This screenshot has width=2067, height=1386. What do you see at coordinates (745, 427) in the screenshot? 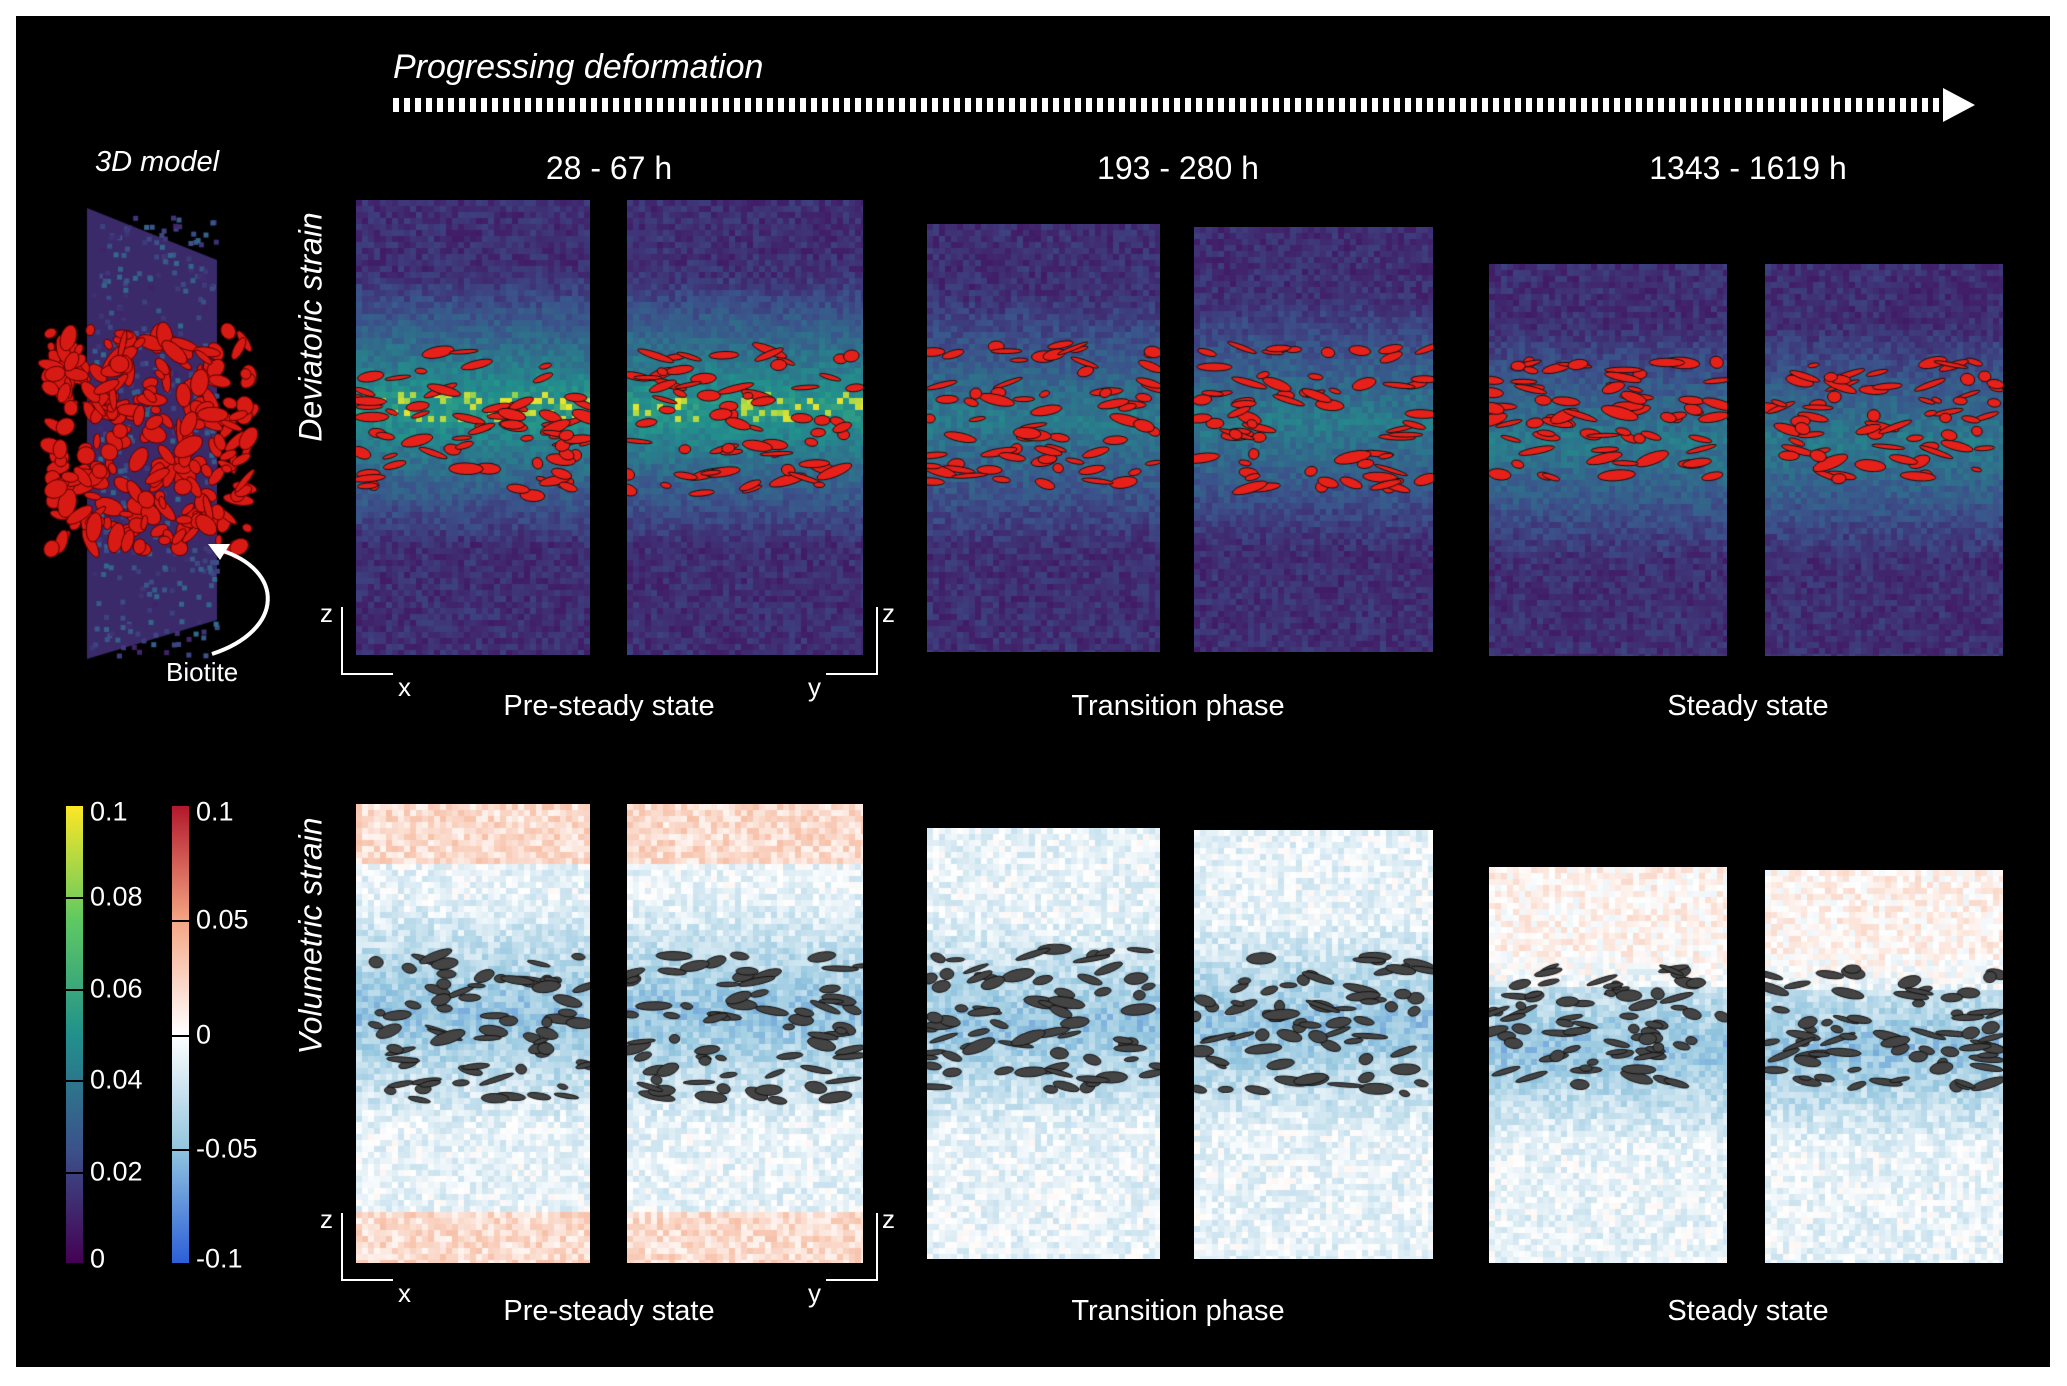
I see `deviatoric-panel-pre-steady-y` at bounding box center [745, 427].